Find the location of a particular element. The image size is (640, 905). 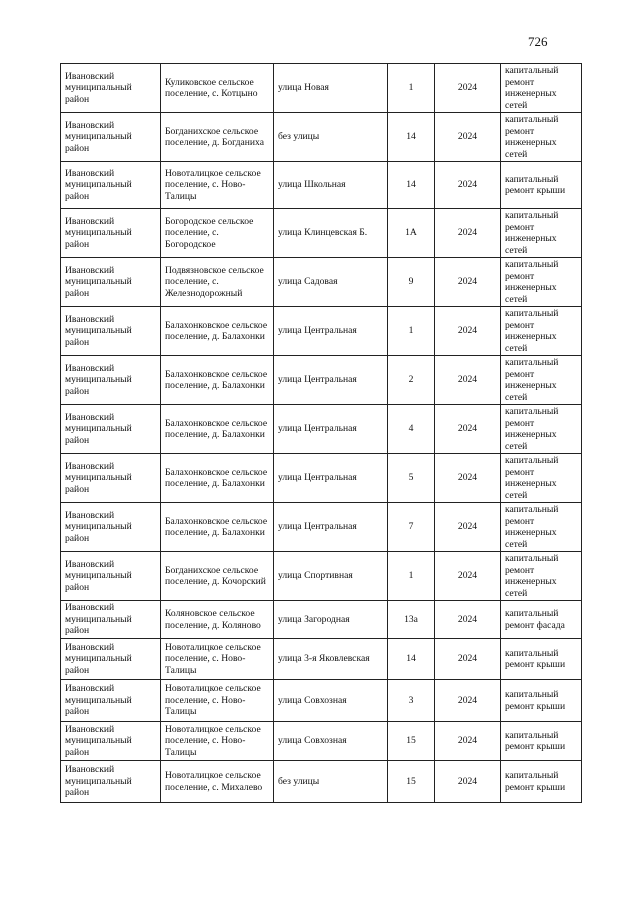

street-cell: улица 3-я Яковлевская is located at coordinates (330, 659).